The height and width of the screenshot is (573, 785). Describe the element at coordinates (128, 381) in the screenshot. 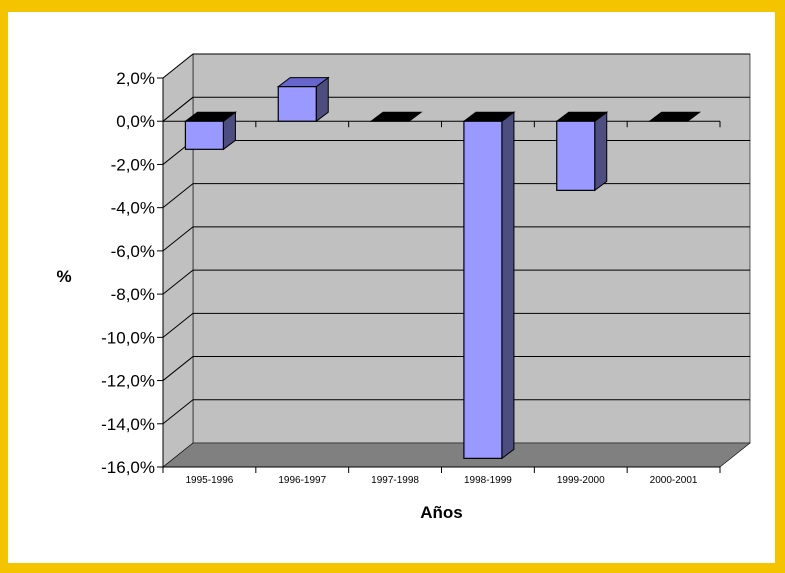

I see `y-tick-label: -12,0%` at that location.